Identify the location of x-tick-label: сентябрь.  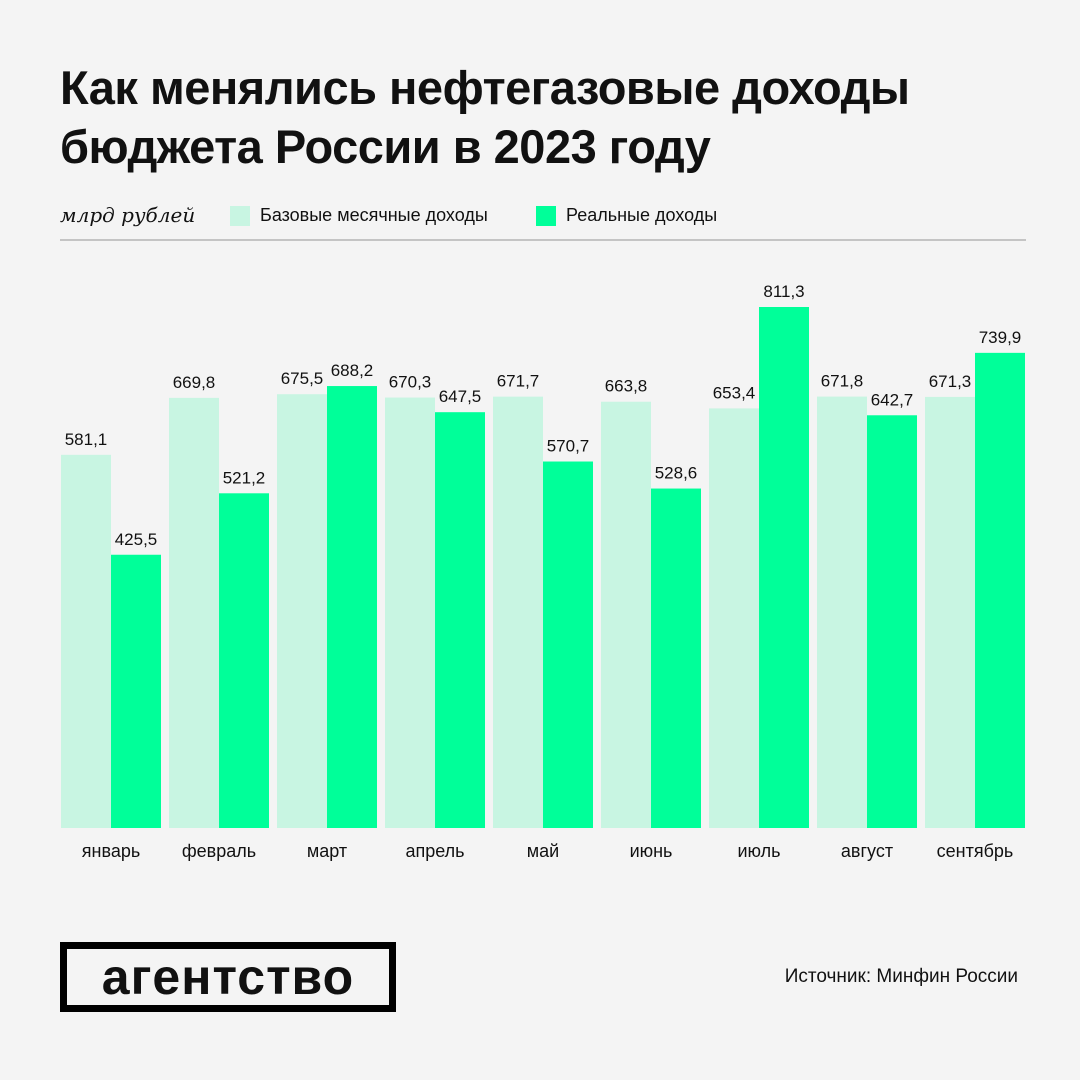
(975, 851).